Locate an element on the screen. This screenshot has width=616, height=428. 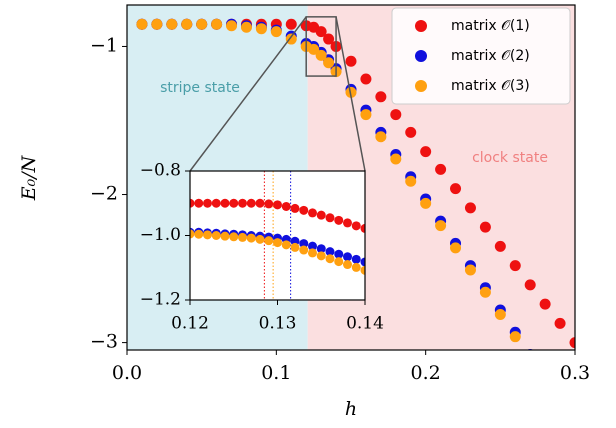
y-tick-label: −1.0 is located at coordinates (160, 235).